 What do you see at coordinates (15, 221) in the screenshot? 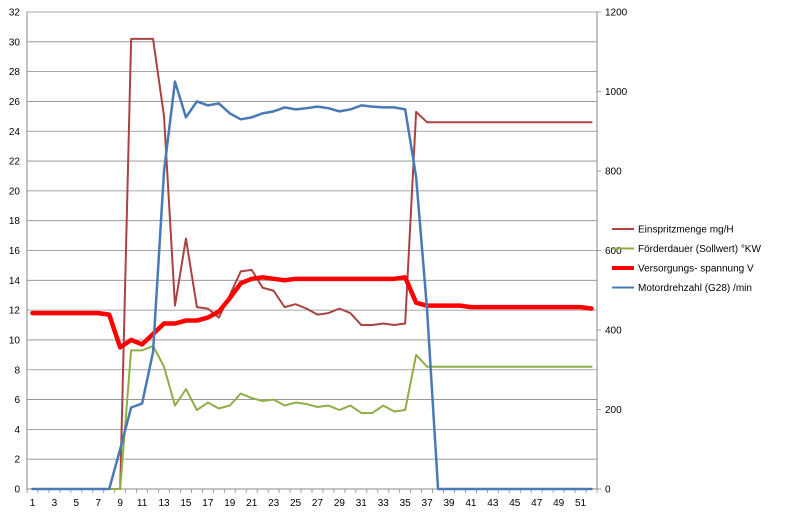
I see `left-axis-tick-label: 18` at bounding box center [15, 221].